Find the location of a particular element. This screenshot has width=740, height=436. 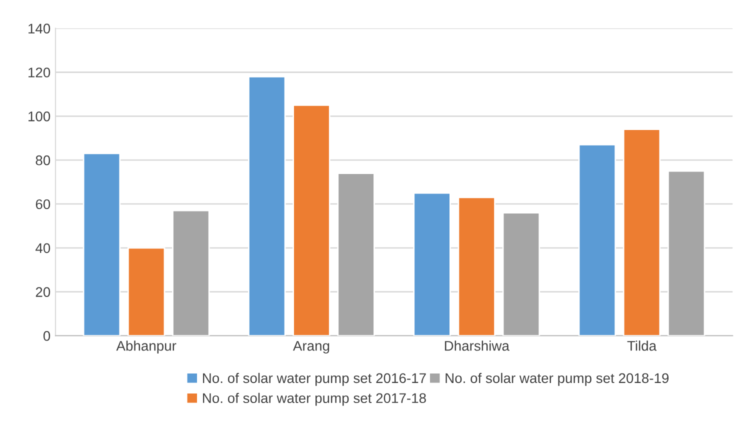

y-tick-label: 100 is located at coordinates (39, 116).